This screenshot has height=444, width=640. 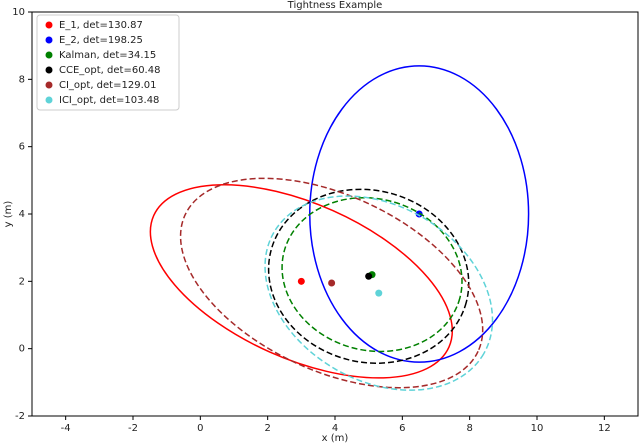 What do you see at coordinates (107, 55) in the screenshot?
I see `legend-label: Kalman, det=34.15` at bounding box center [107, 55].